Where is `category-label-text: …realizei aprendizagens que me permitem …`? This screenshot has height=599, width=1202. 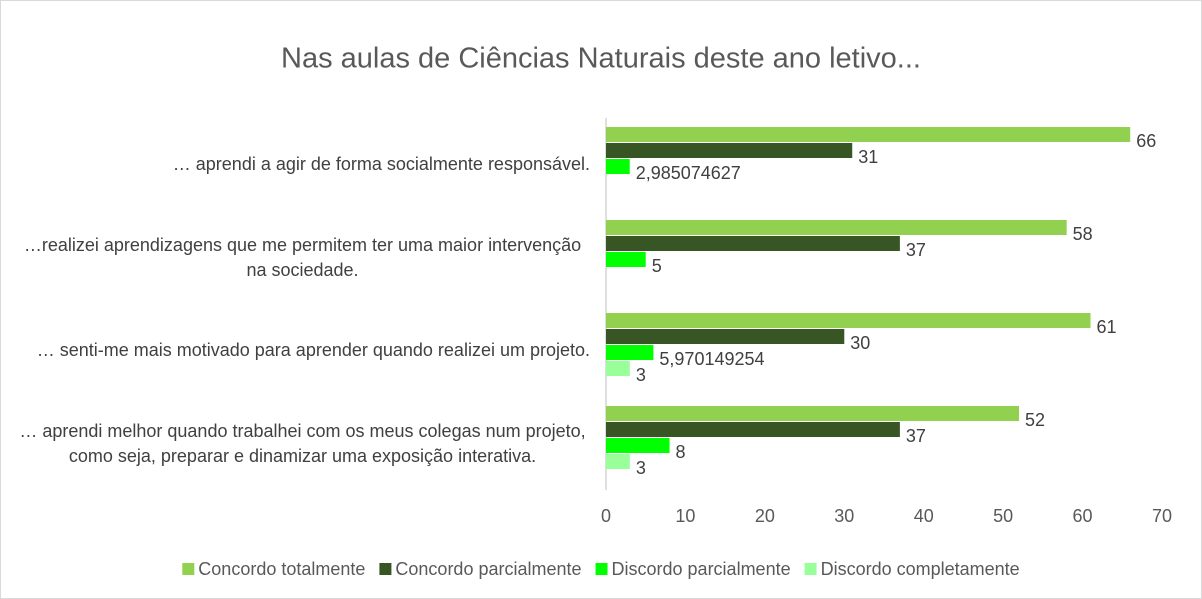 category-label-text: …realizei aprendizagens que me permitem … is located at coordinates (302, 257).